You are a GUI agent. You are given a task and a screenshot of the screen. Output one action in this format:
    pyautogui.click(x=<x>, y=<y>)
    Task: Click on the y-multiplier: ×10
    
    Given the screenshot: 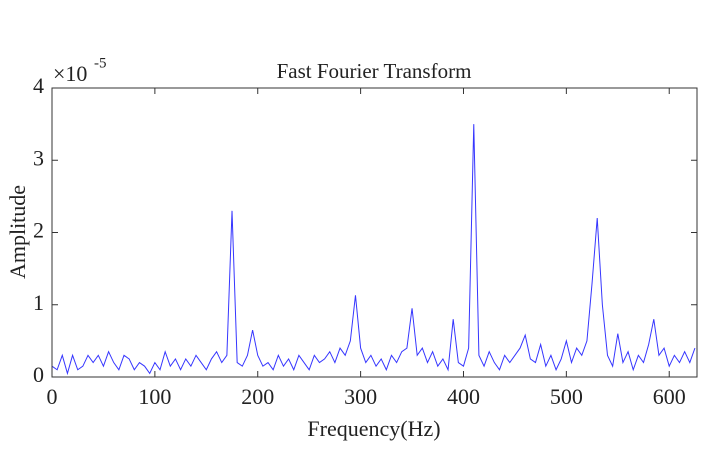 What is the action you would take?
    pyautogui.click(x=70, y=73)
    